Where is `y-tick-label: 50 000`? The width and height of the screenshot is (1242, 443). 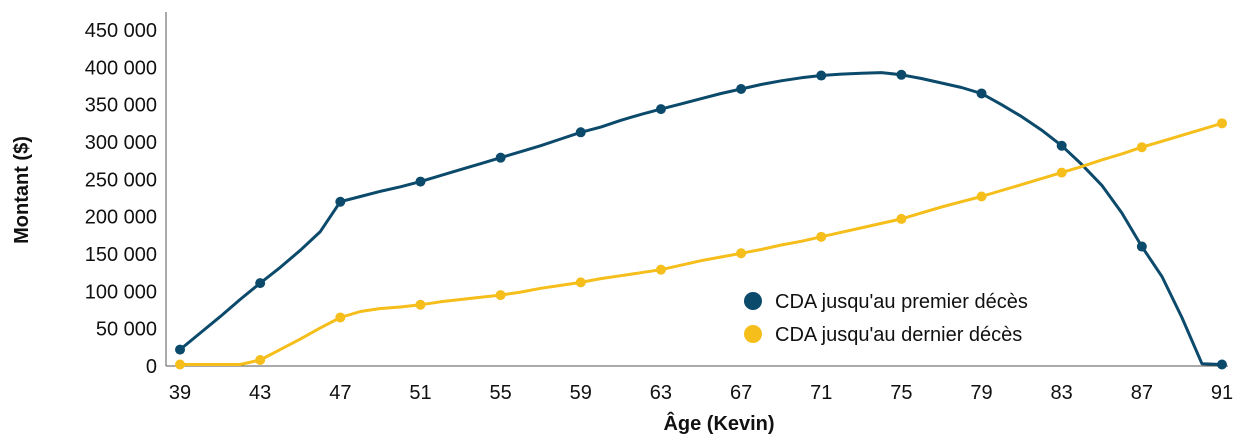
y-tick-label: 50 000 is located at coordinates (126, 330).